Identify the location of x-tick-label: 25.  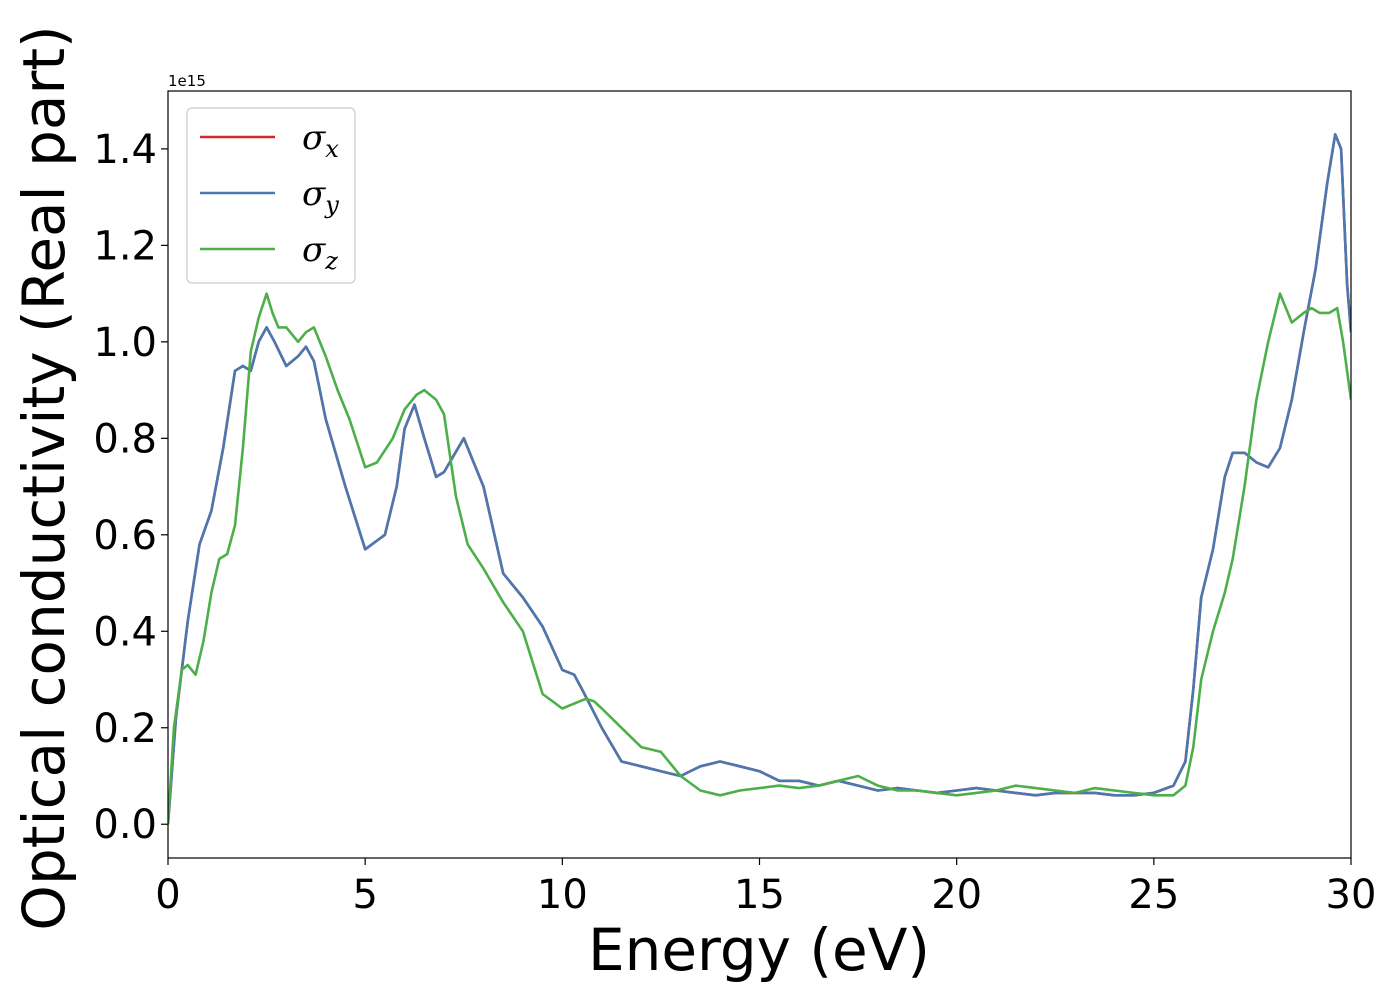
(1153, 895).